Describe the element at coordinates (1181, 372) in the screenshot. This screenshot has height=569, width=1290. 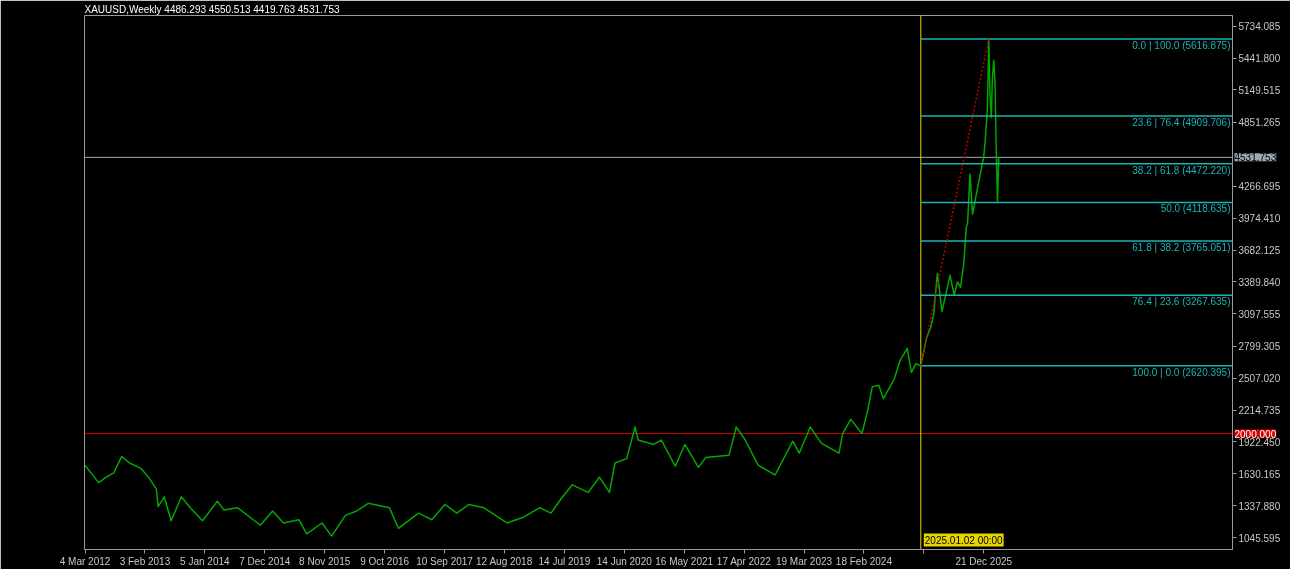
I see `series-label: 100.0 | 0.0 (2620.395)` at that location.